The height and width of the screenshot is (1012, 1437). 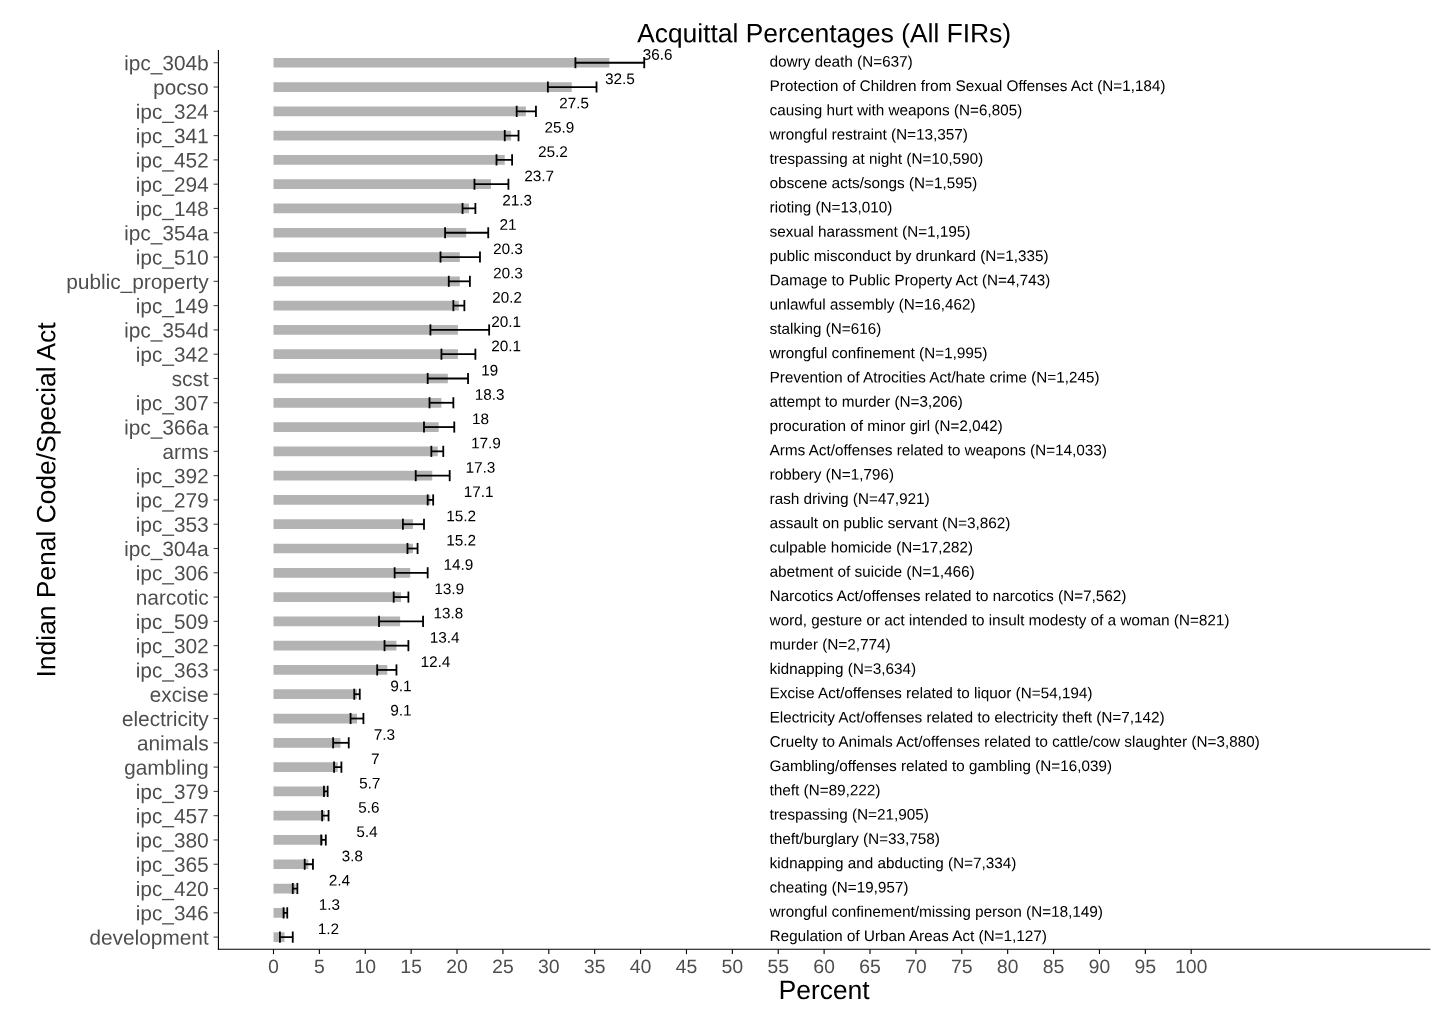 I want to click on x-tick-label: 15, so click(x=411, y=966).